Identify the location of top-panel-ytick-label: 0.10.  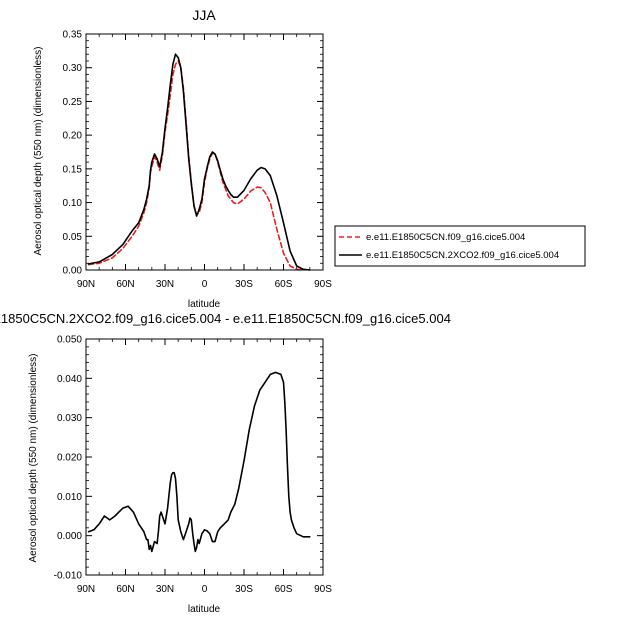
(73, 203).